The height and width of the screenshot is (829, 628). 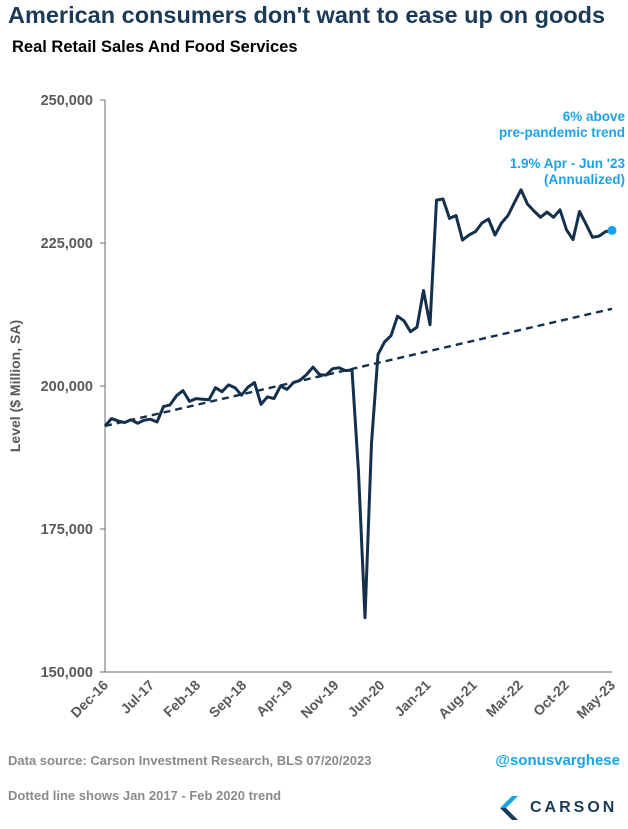 What do you see at coordinates (67, 101) in the screenshot?
I see `y-tick-label: 250,000` at bounding box center [67, 101].